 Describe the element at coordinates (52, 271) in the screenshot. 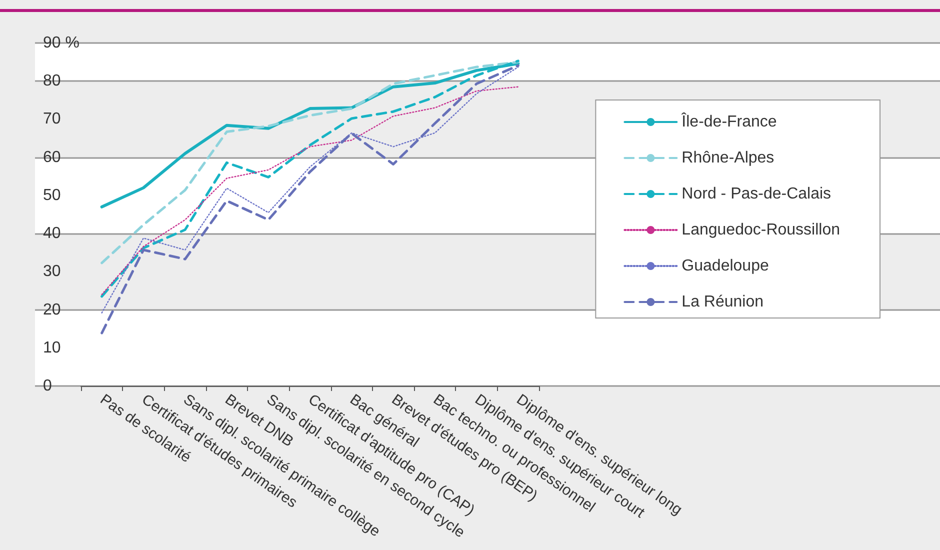

I see `y-tick-label: 30` at that location.